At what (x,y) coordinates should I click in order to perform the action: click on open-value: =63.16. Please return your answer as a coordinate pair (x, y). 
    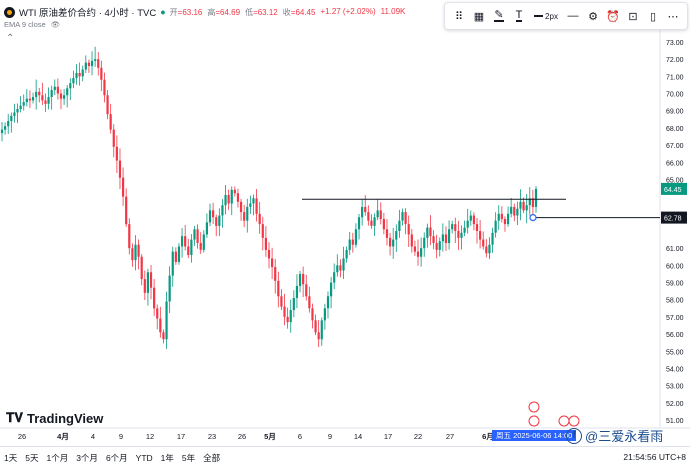
    Looking at the image, I should click on (190, 12).